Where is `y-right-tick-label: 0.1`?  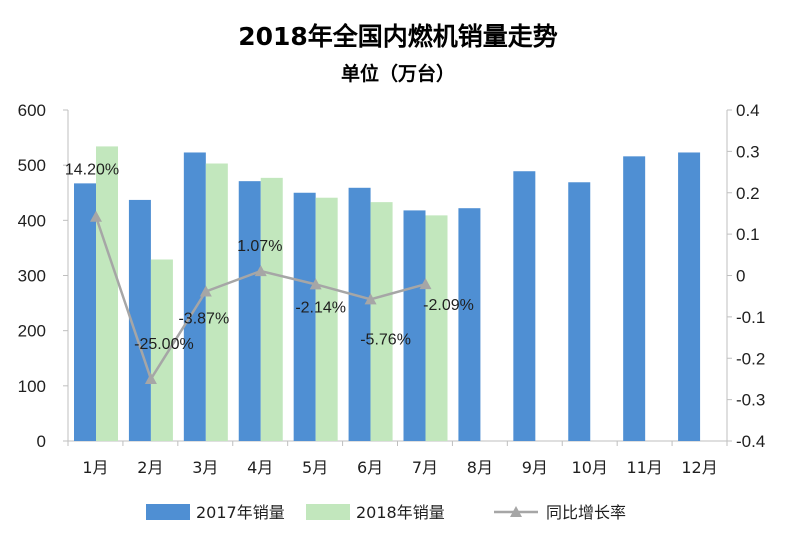 y-right-tick-label: 0.1 is located at coordinates (748, 234).